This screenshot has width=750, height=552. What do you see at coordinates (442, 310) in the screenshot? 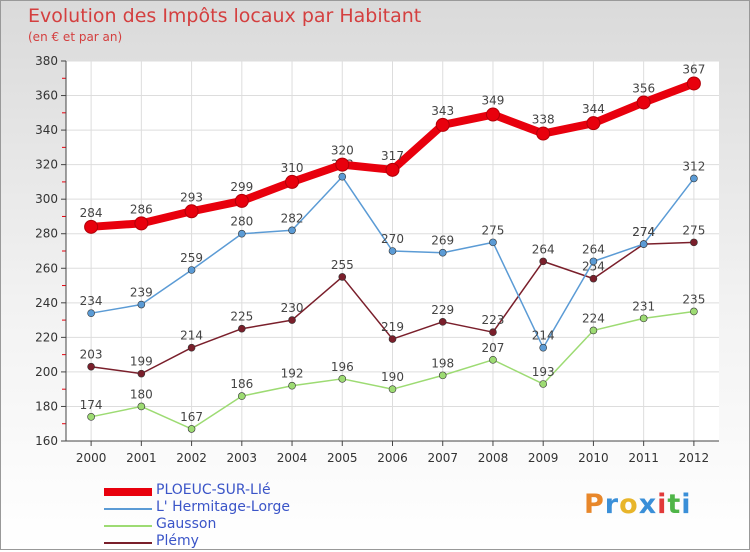
I see `data-label: 229` at bounding box center [442, 310].